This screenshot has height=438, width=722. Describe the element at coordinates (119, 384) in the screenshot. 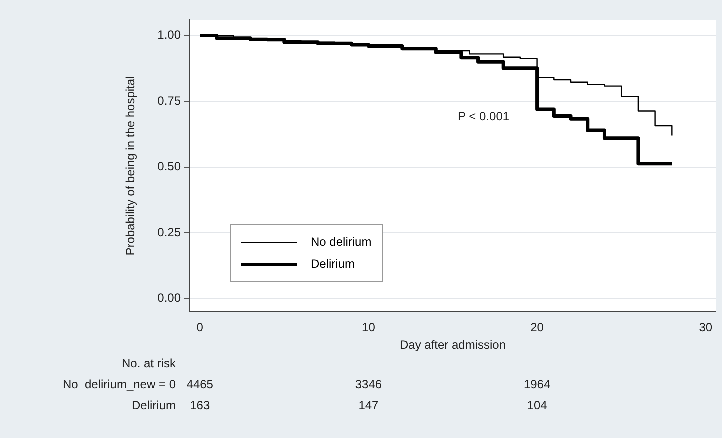

I see `text: No delirium_new = 0` at that location.